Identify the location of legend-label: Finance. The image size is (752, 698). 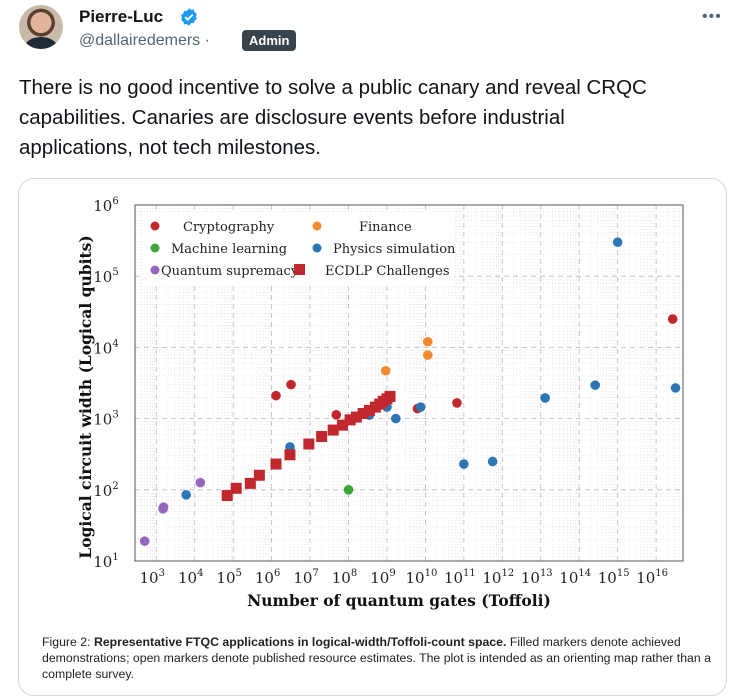
(385, 227).